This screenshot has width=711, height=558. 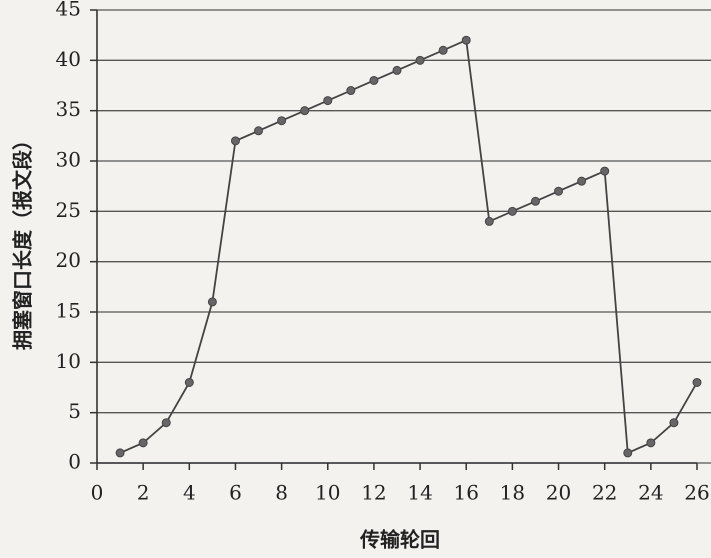 What do you see at coordinates (512, 493) in the screenshot?
I see `x-tick-label: 18` at bounding box center [512, 493].